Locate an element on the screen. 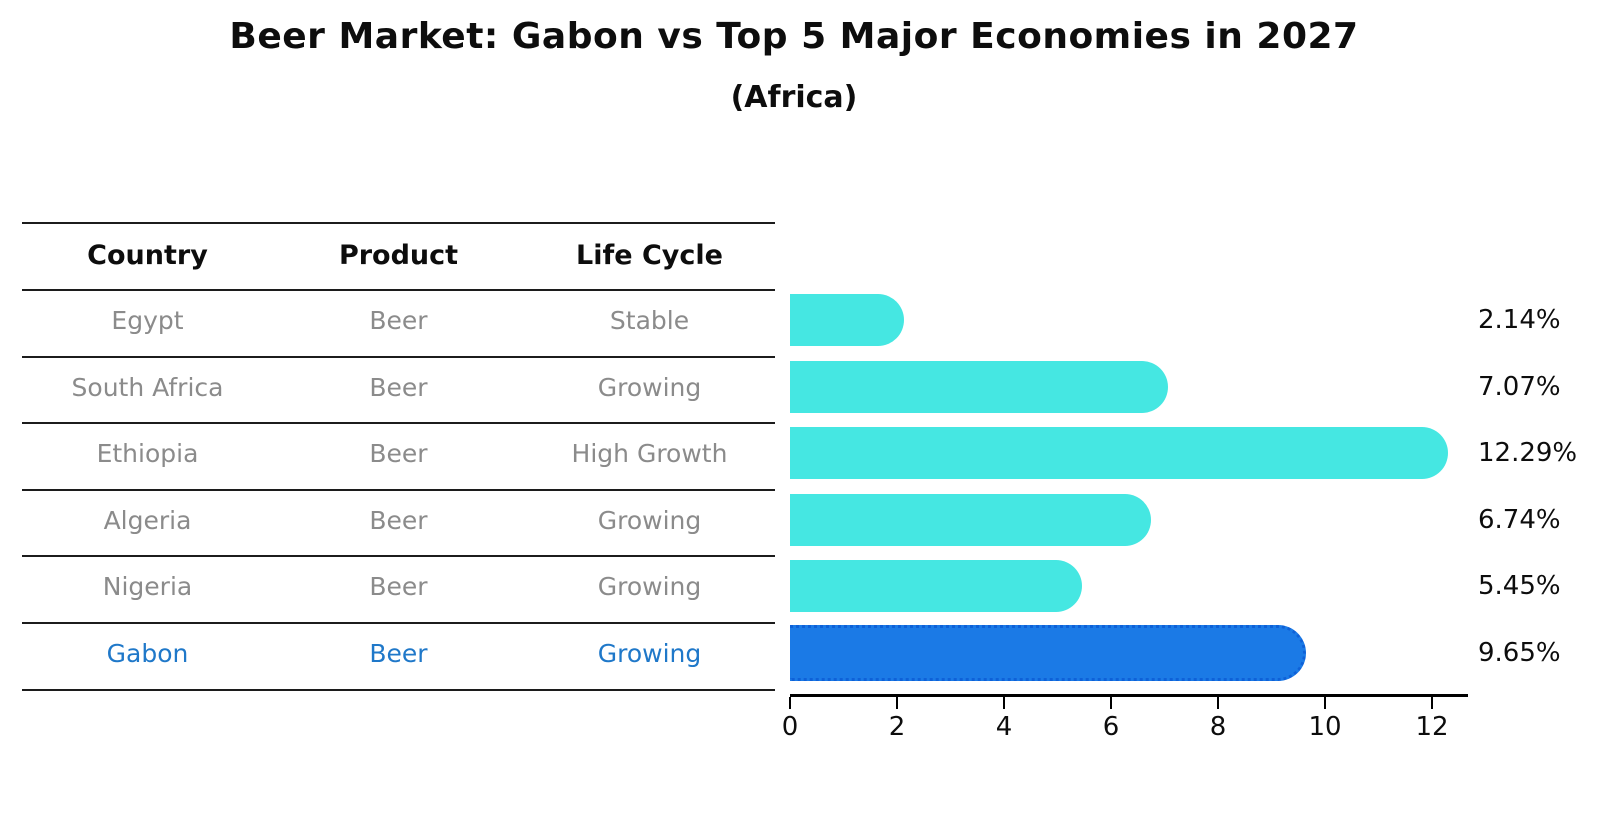 The image size is (1604, 823). table-row: Ethiopia Beer High Growth is located at coordinates (398, 453).